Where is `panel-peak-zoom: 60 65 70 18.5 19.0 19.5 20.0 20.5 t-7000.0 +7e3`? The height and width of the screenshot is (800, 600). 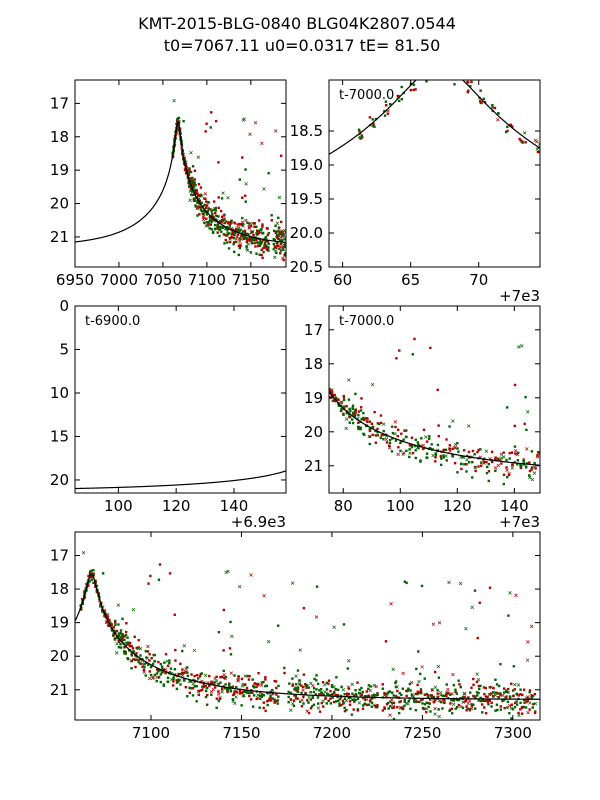
panel-peak-zoom: 60 65 70 18.5 19.0 19.5 20.0 20.5 t-7000.0 +7e3 is located at coordinates (415, 192).